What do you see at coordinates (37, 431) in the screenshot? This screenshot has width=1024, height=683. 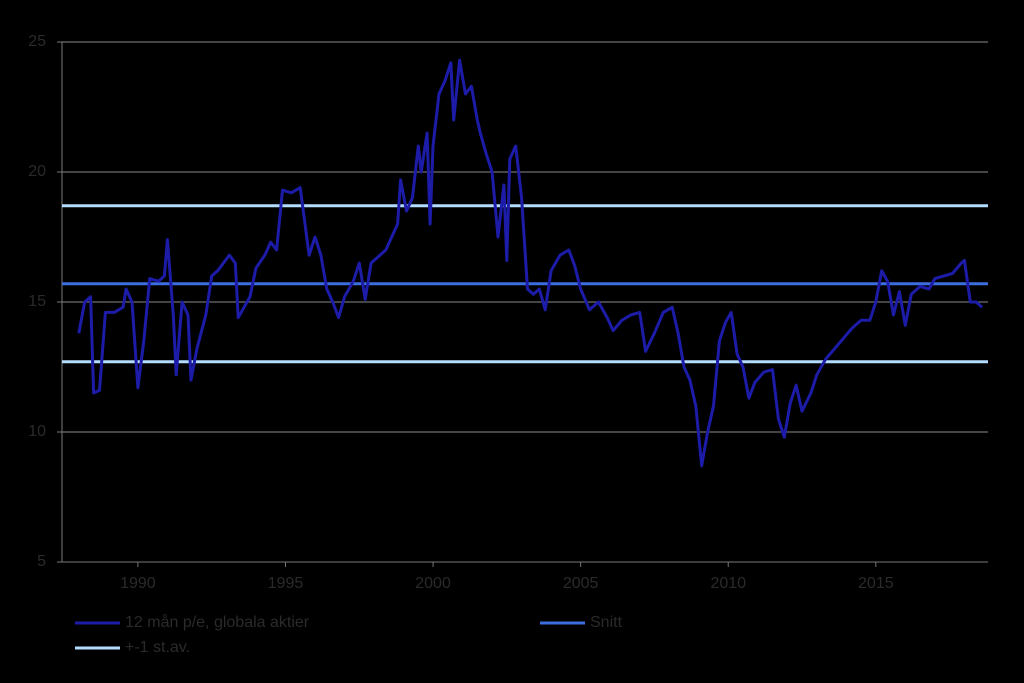 I see `y-tick-label: 10` at bounding box center [37, 431].